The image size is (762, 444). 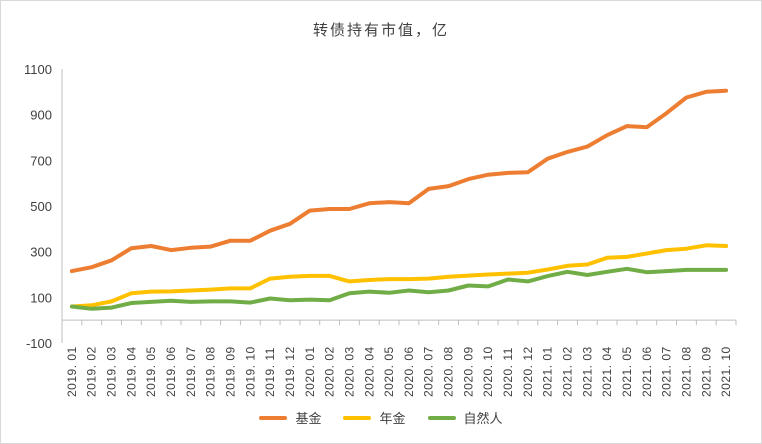 What do you see at coordinates (308, 419) in the screenshot?
I see `legend-label: 基金` at bounding box center [308, 419].